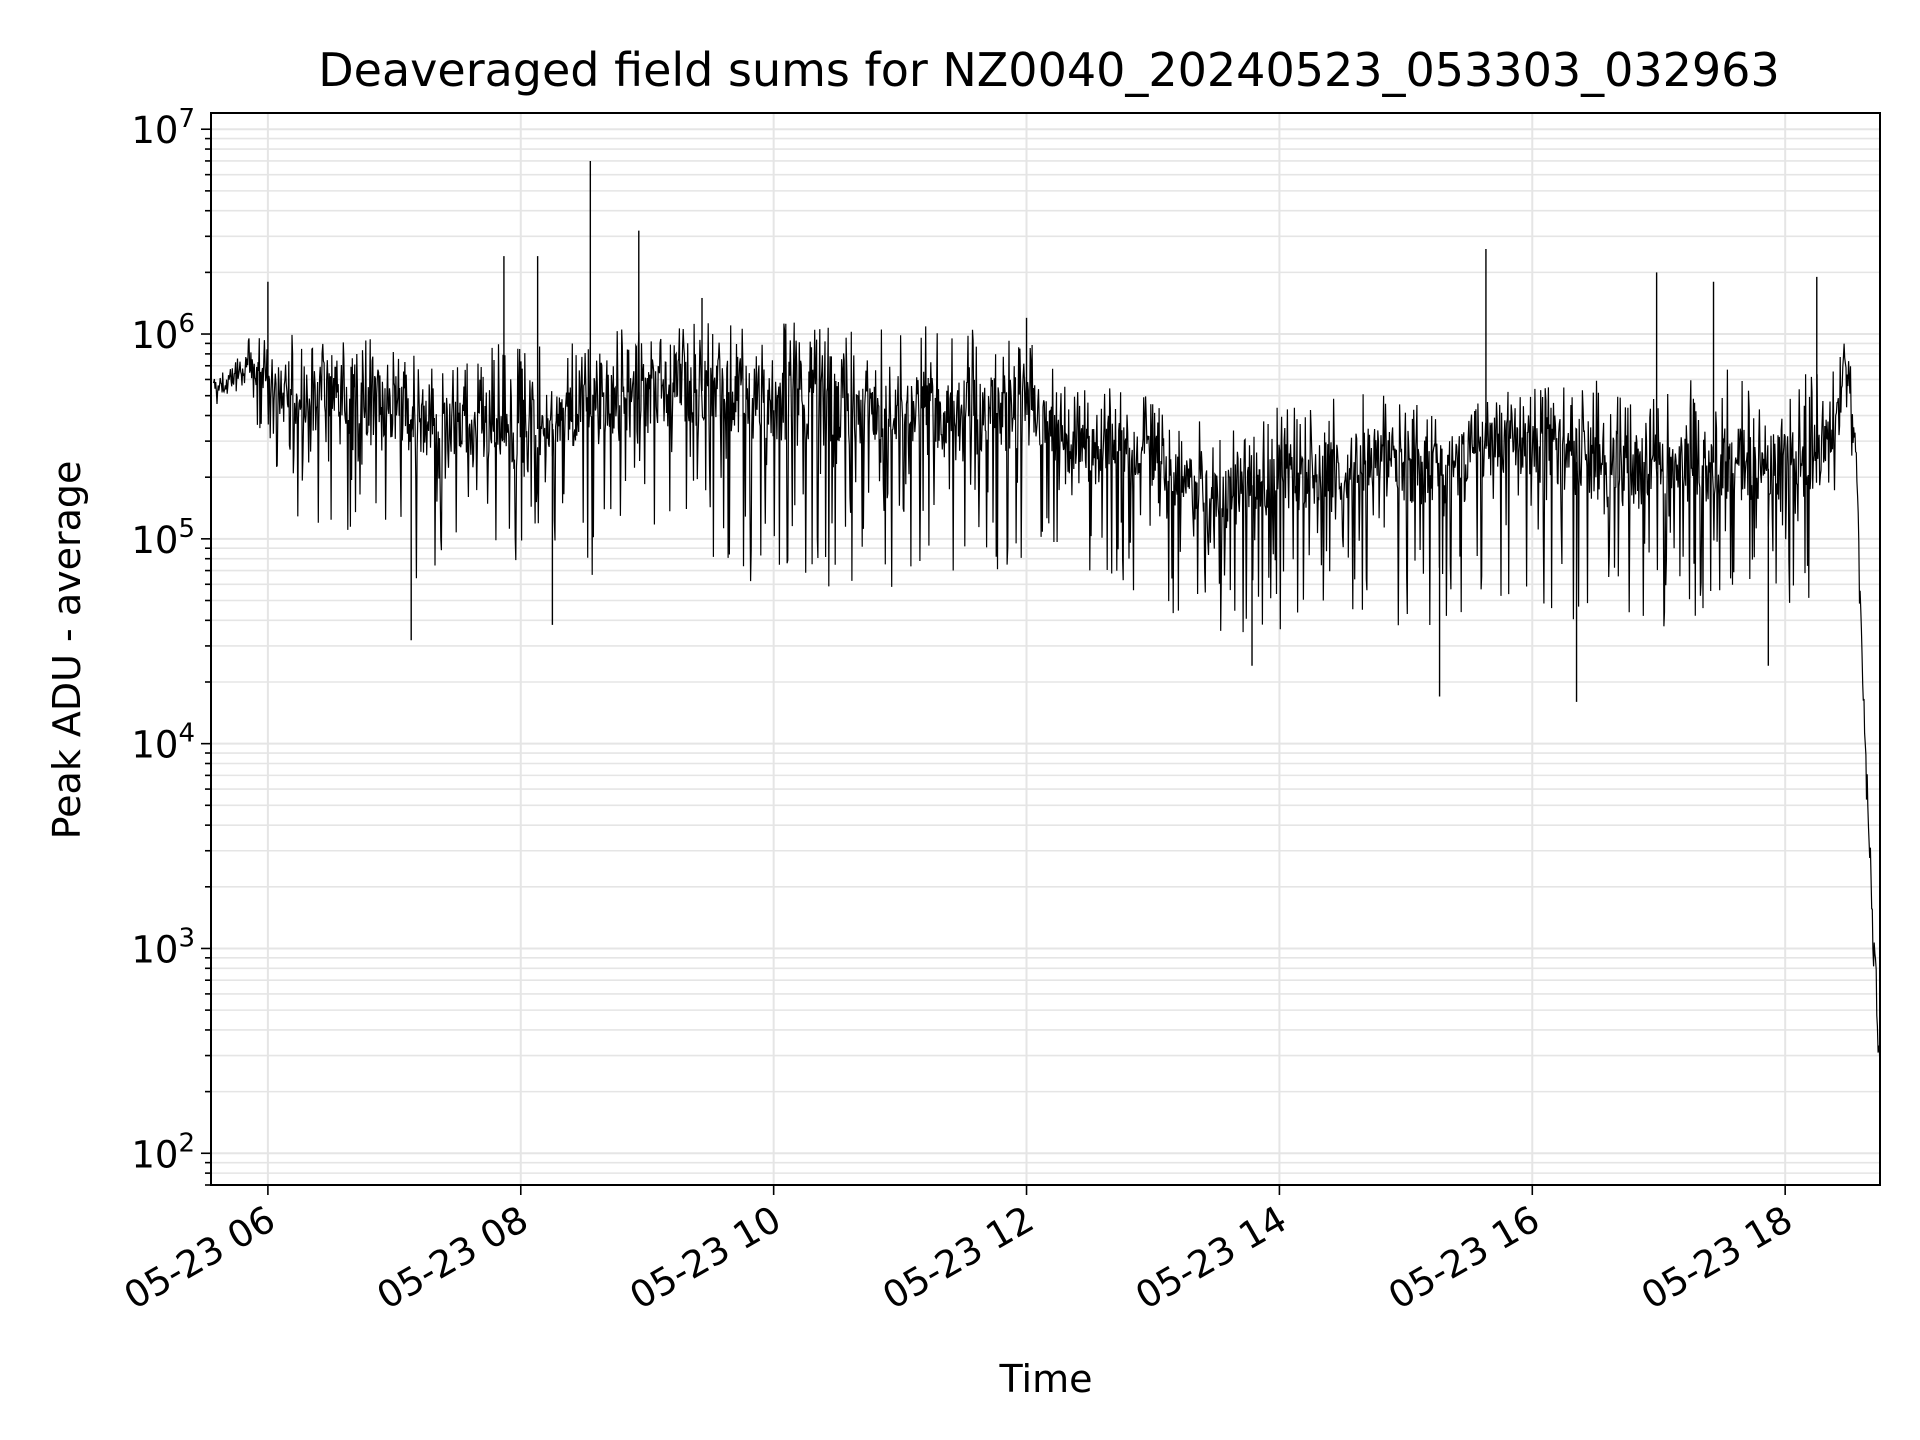 This screenshot has height=1440, width=1920. I want to click on y-ticks: 102 103 104 105 106 107, so click(171, 645).